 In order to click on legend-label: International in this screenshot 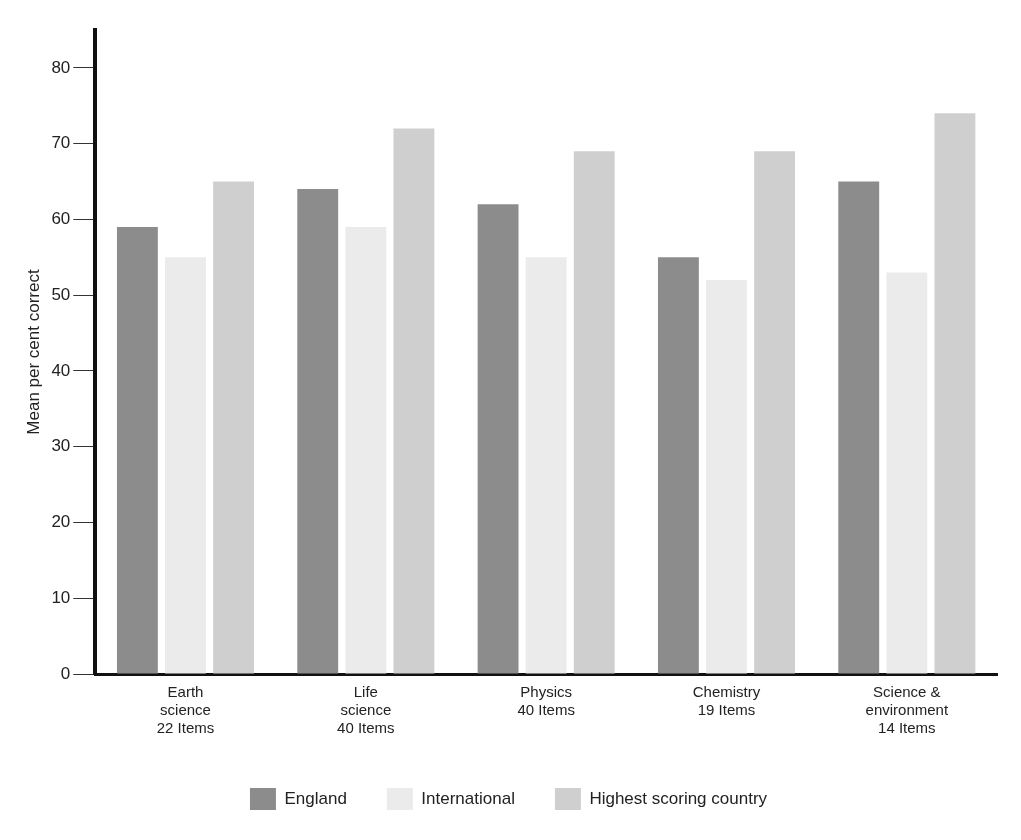, I will do `click(468, 798)`.